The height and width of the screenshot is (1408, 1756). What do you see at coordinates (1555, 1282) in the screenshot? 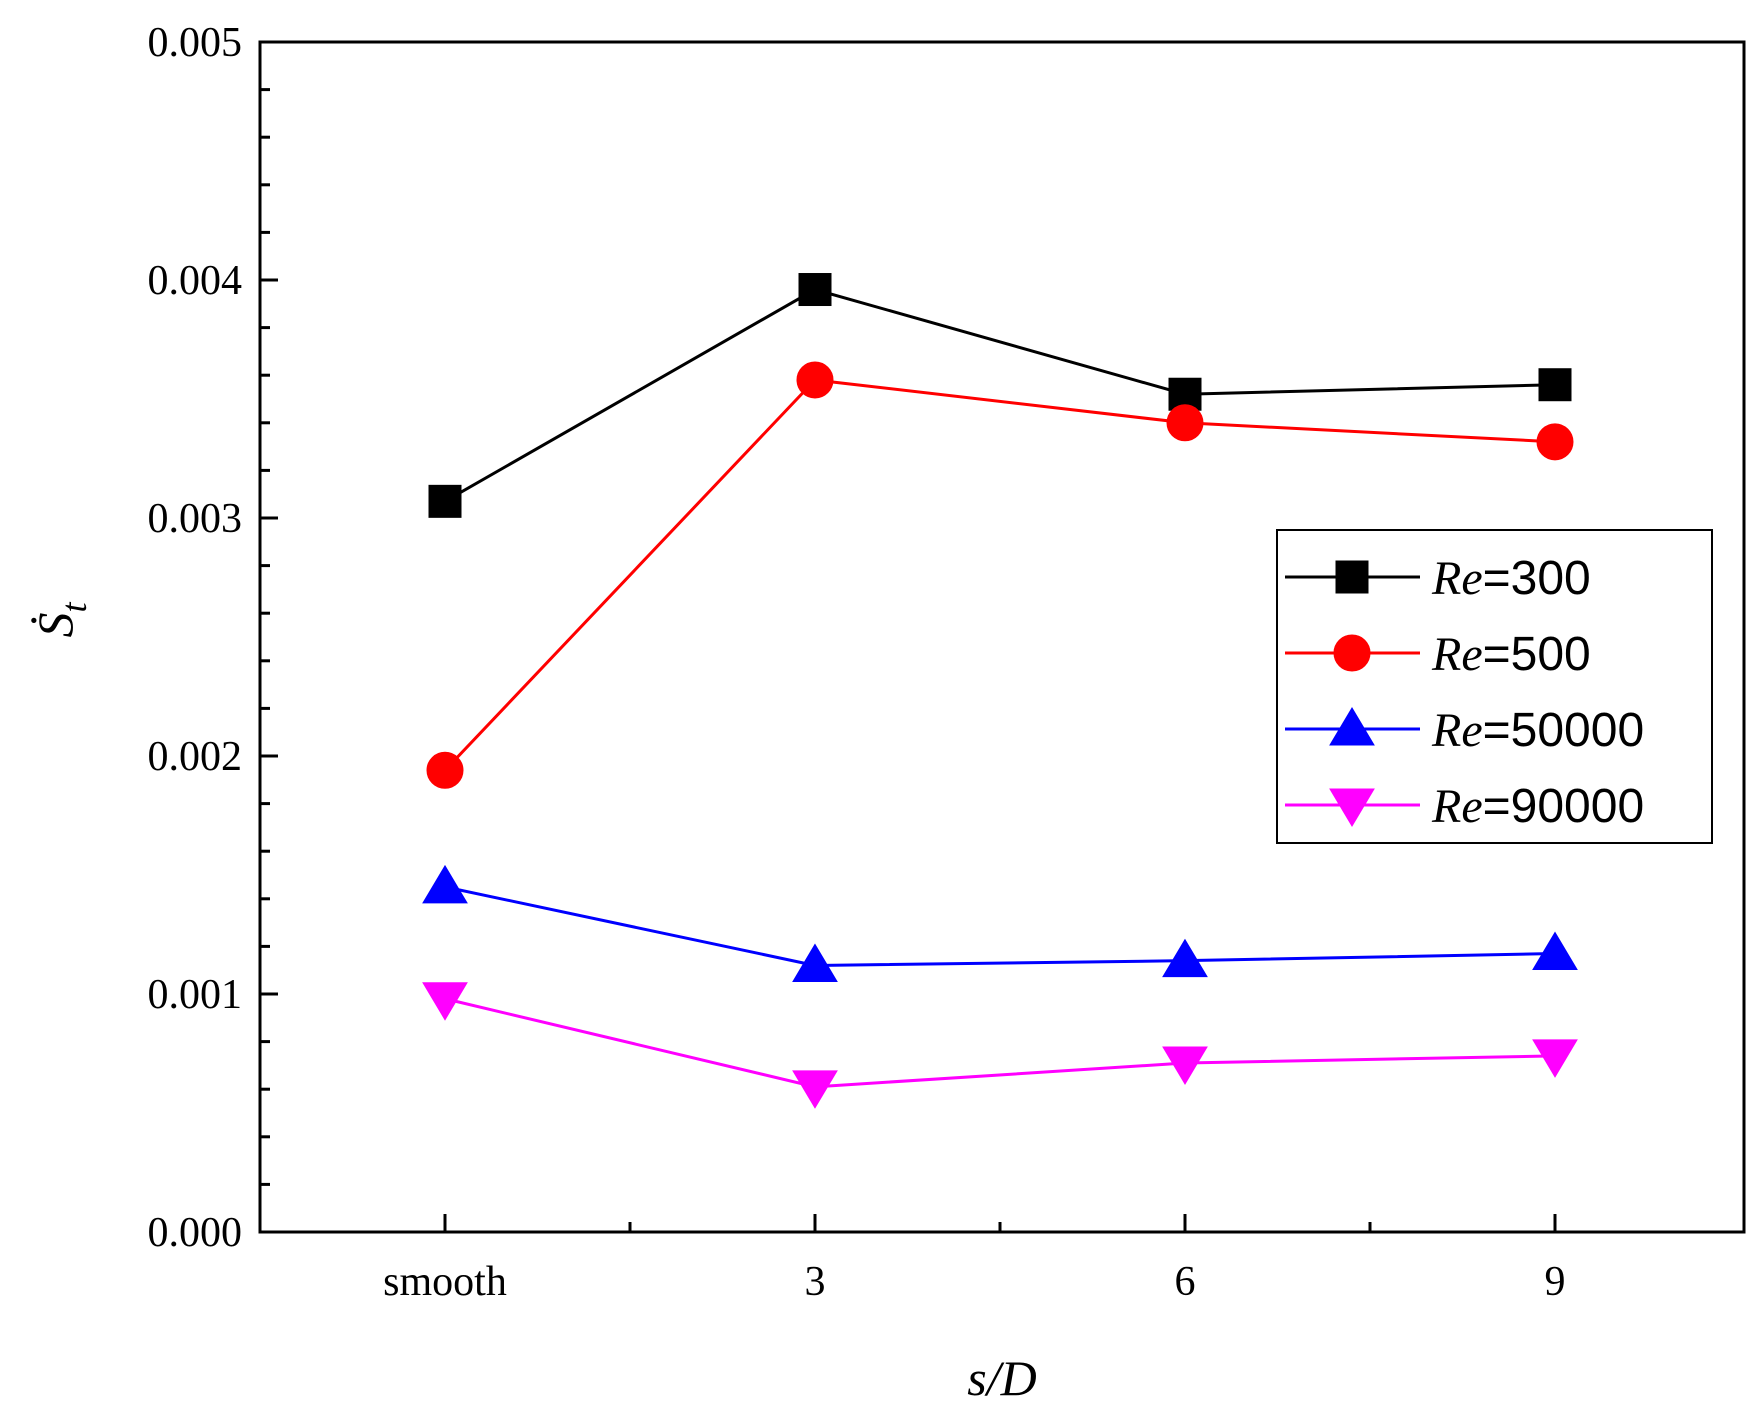
I see `x-tick-label: 9` at bounding box center [1555, 1282].